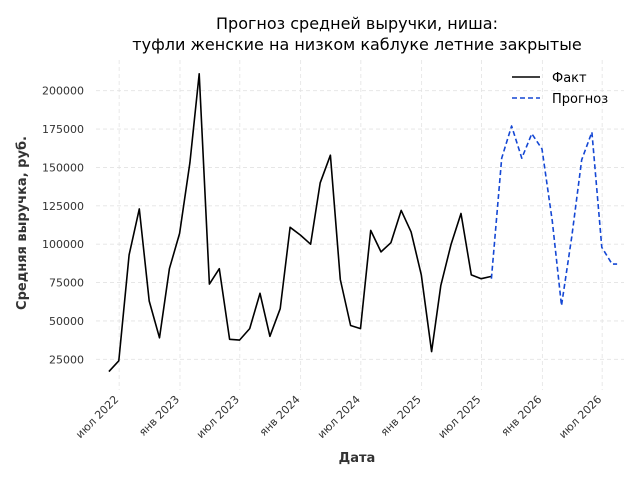  What do you see at coordinates (522, 416) in the screenshot?
I see `x-tick-label: янв 2026` at bounding box center [522, 416].